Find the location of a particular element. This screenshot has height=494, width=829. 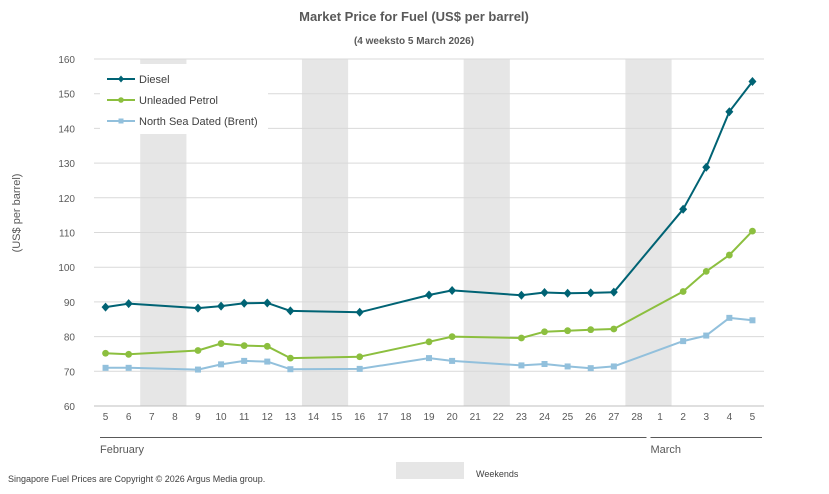

x-tick-label-4: 8 is located at coordinates (175, 417).